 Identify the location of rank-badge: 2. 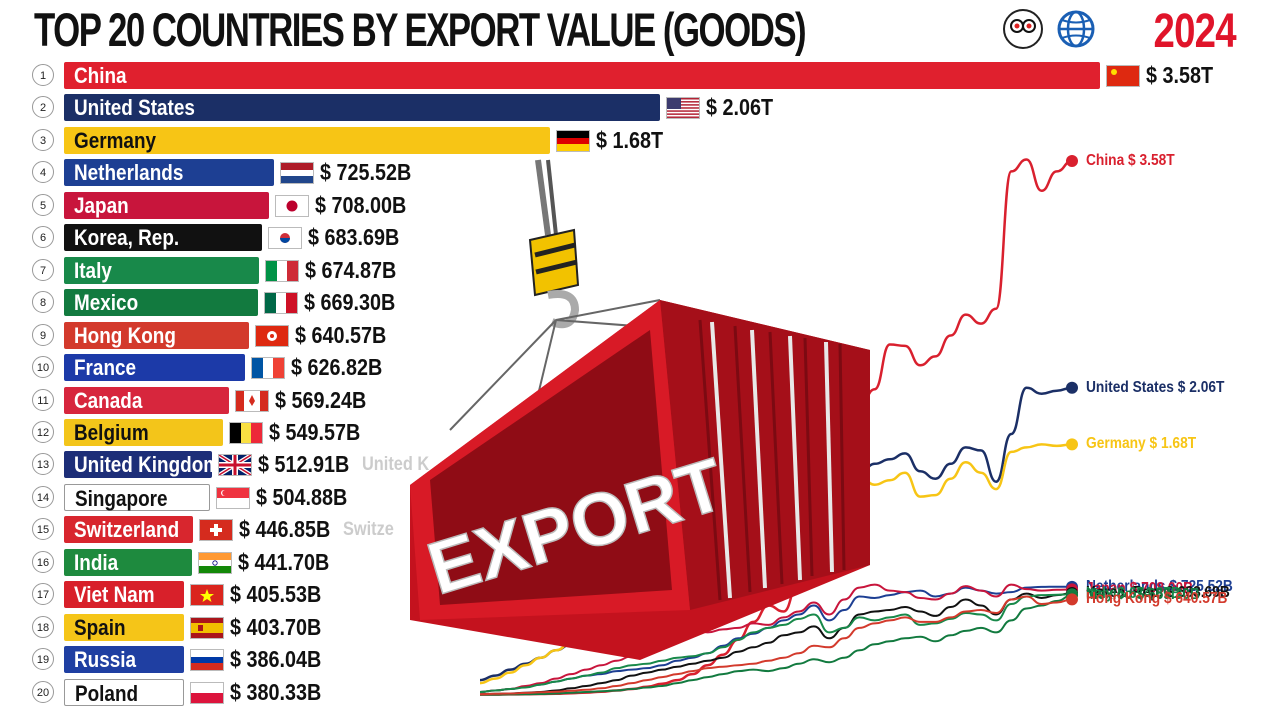
(43, 107).